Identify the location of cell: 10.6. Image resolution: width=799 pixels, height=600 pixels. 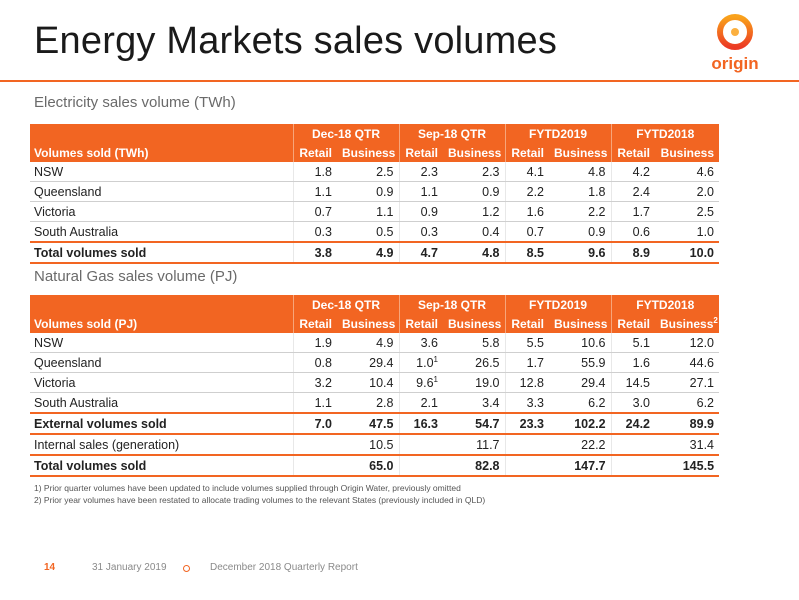
(580, 343).